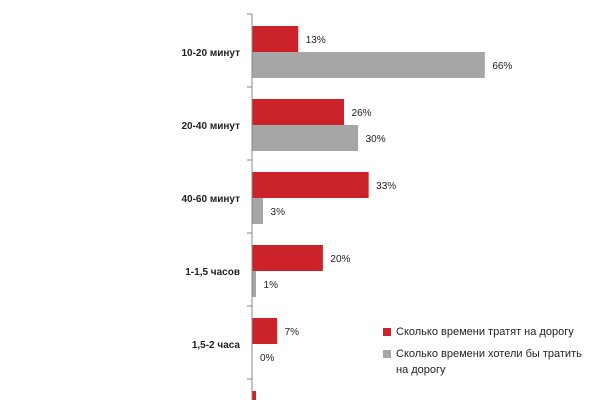 This screenshot has width=600, height=400. What do you see at coordinates (387, 354) in the screenshot?
I see `legend-swatch-desire` at bounding box center [387, 354].